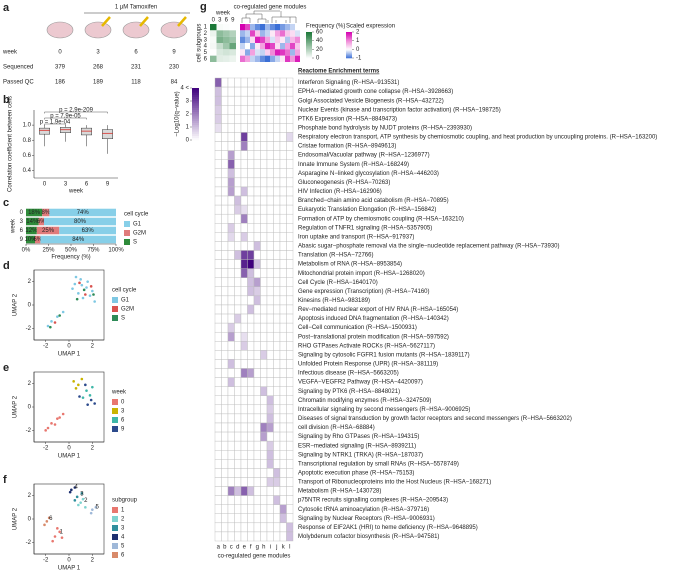  Describe the element at coordinates (206, 28) in the screenshot. I see `row-label: 1` at that location.